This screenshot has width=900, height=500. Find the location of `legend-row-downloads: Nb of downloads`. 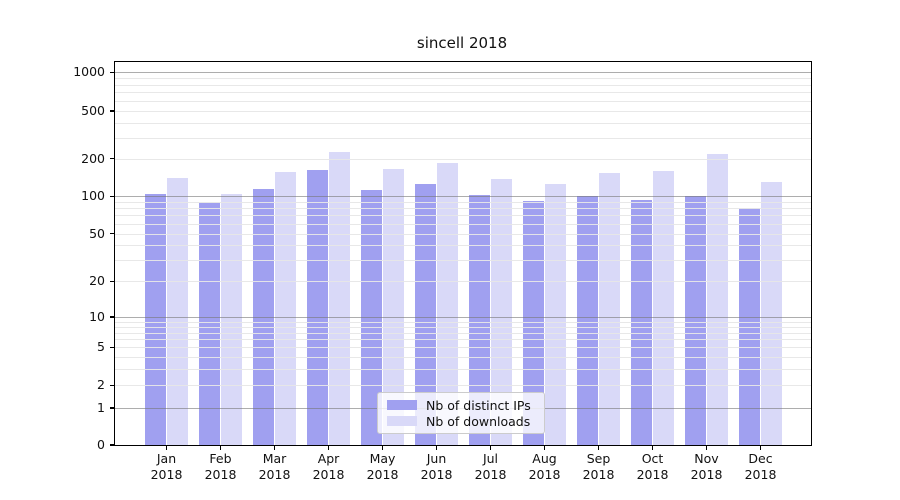

legend-row-downloads: Nb of downloads is located at coordinates (461, 421).